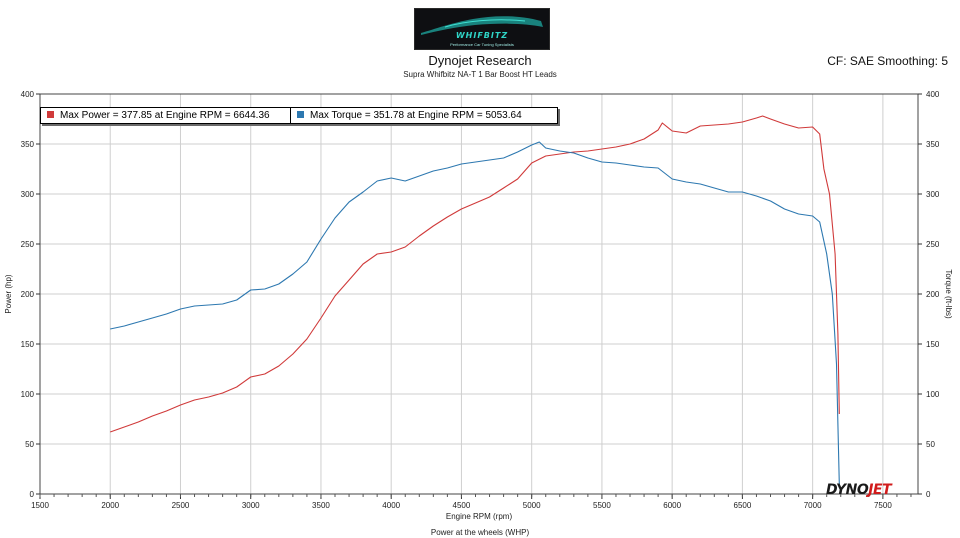 This screenshot has height=538, width=960. I want to click on x-tick-label: 7000, so click(813, 505).